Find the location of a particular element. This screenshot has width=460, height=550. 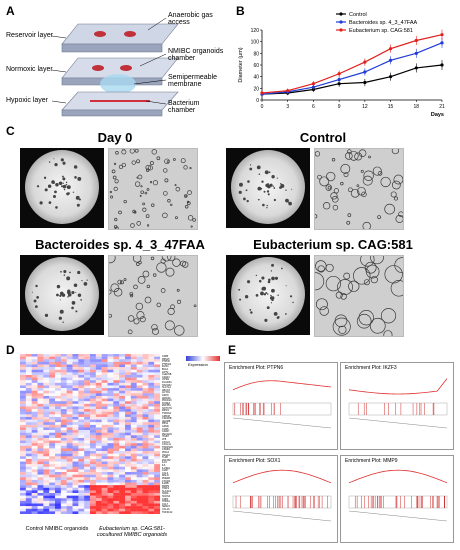

dish-eubacterium is located at coordinates (268, 295).